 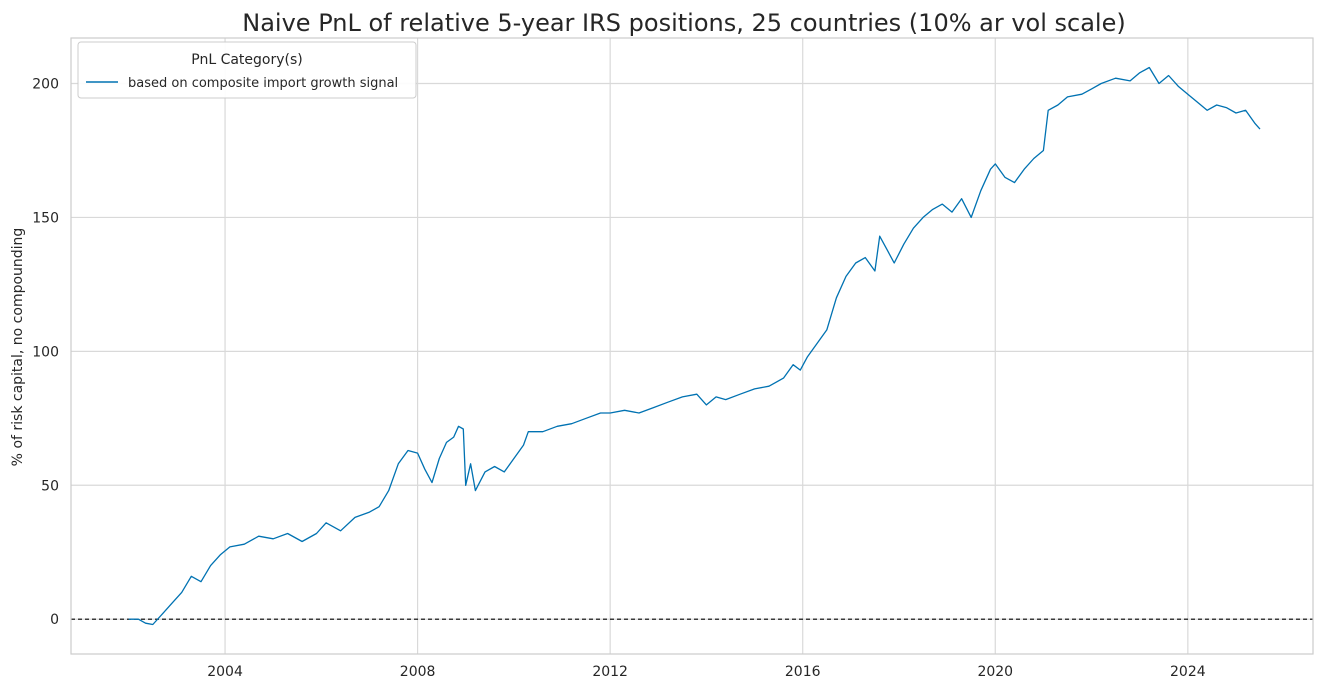 I want to click on y-tick-label: 0, so click(x=54, y=620).